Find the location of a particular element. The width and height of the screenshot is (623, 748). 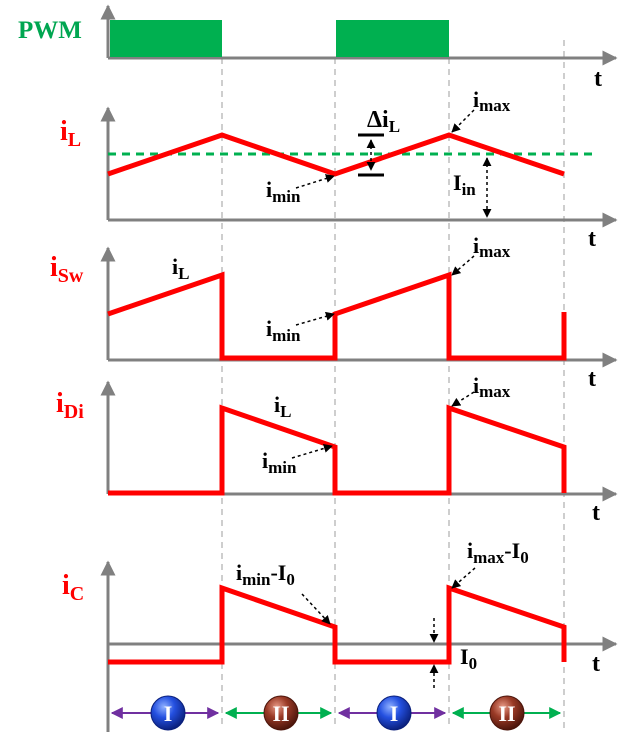

il-imin-label: imin is located at coordinates (283, 191).